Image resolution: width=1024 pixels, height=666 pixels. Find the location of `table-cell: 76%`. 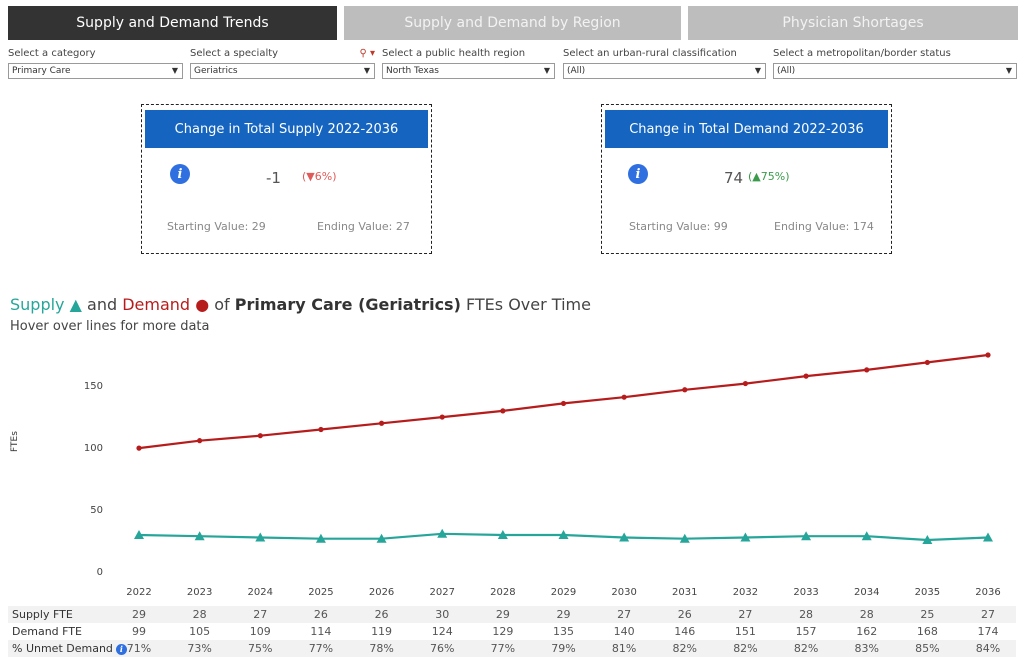

table-cell: 76% is located at coordinates (442, 648).